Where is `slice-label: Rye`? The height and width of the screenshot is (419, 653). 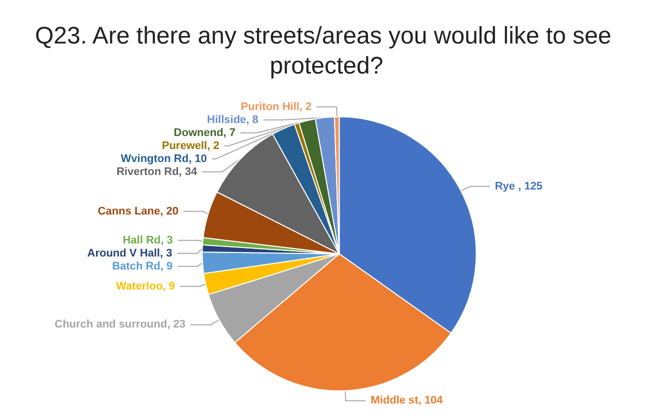 slice-label: Rye is located at coordinates (506, 186).